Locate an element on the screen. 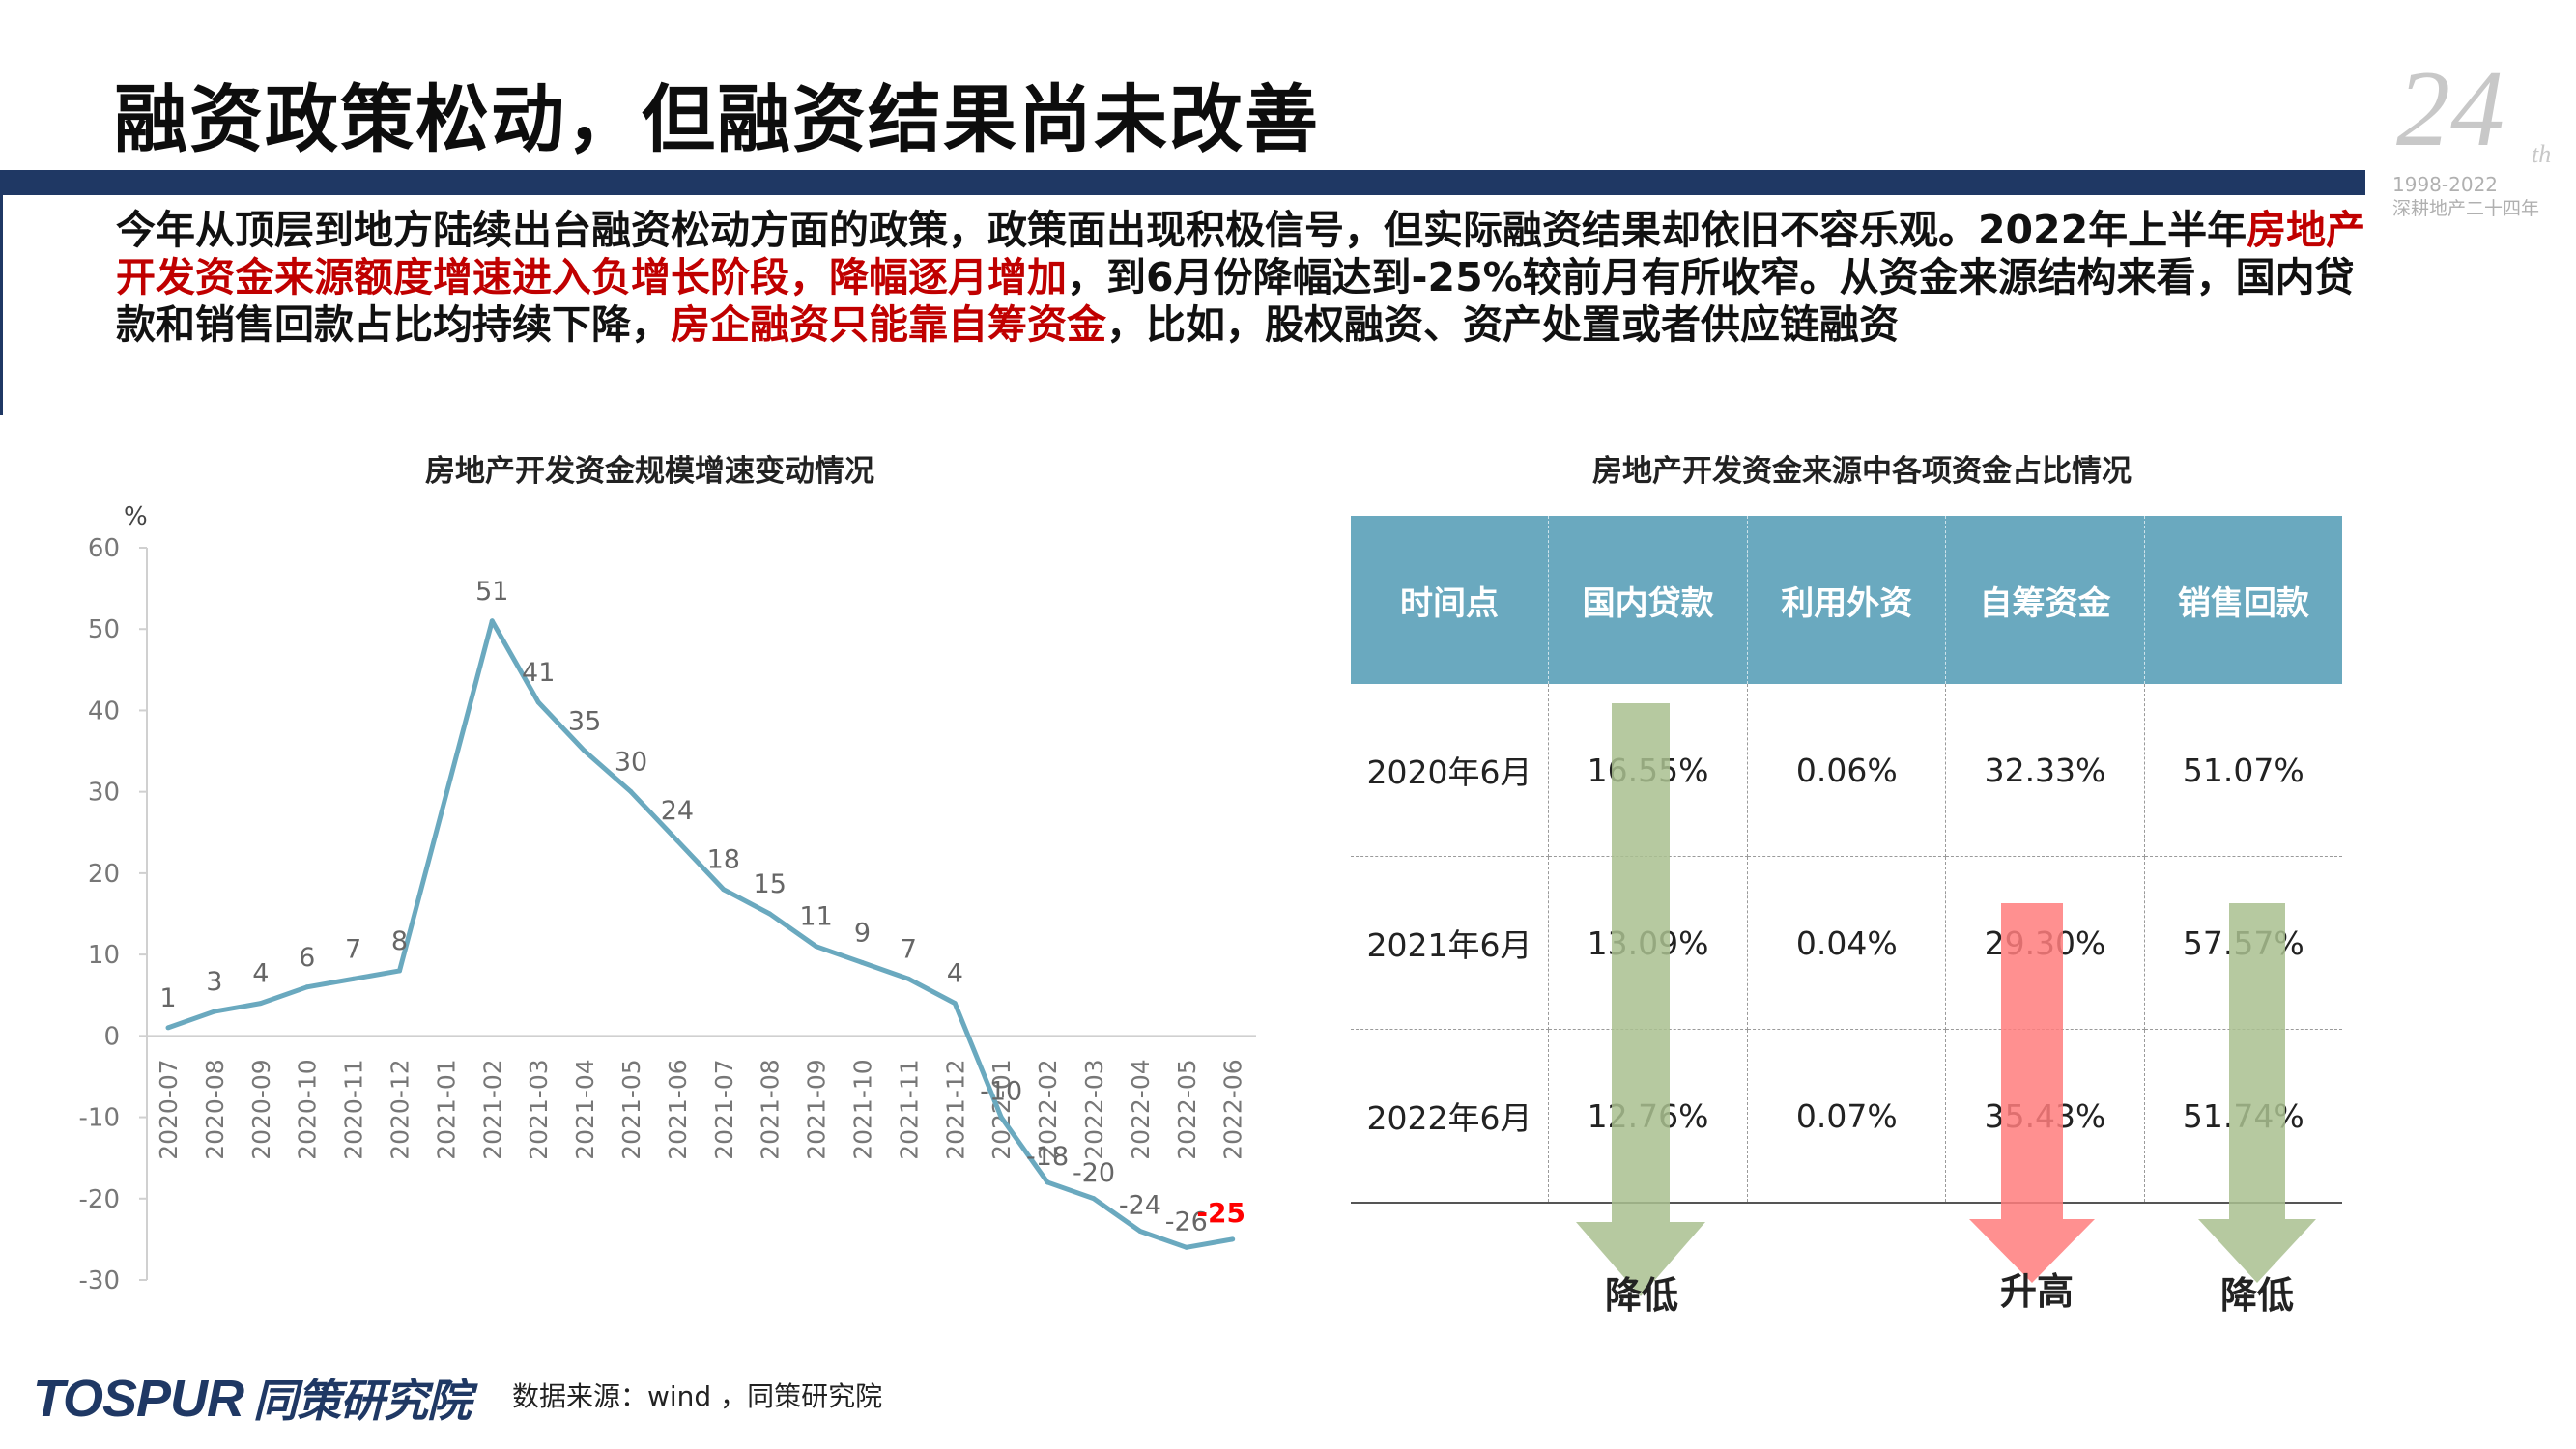 The height and width of the screenshot is (1449, 2576). x-tick-label: 2022-05 is located at coordinates (1187, 1109).